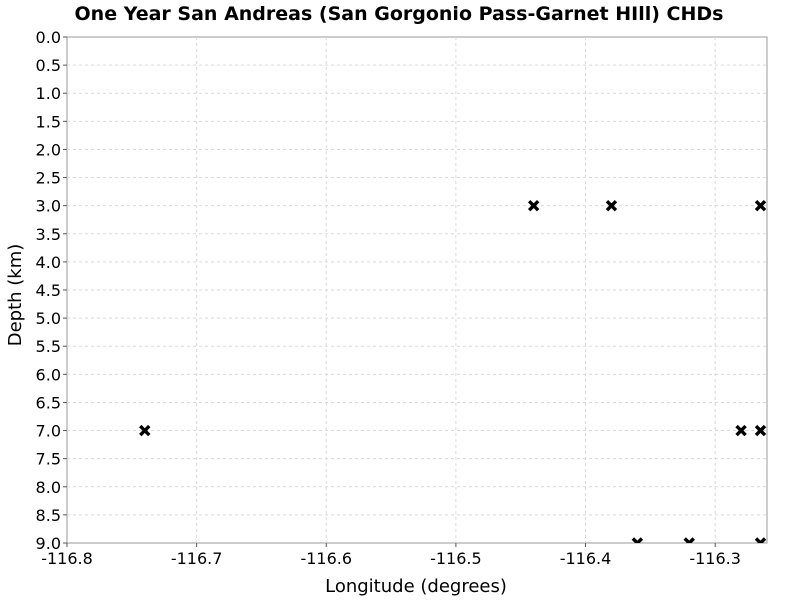 The image size is (800, 600). I want to click on y-tick-label: 1.0, so click(48, 93).